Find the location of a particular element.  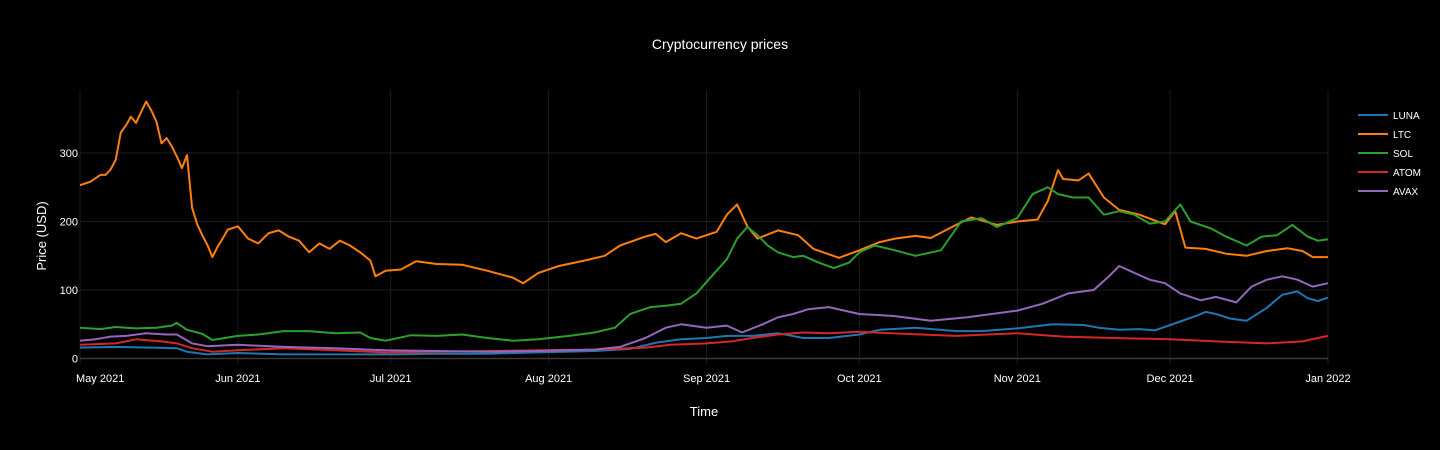

series-line-luna is located at coordinates (704, 323).